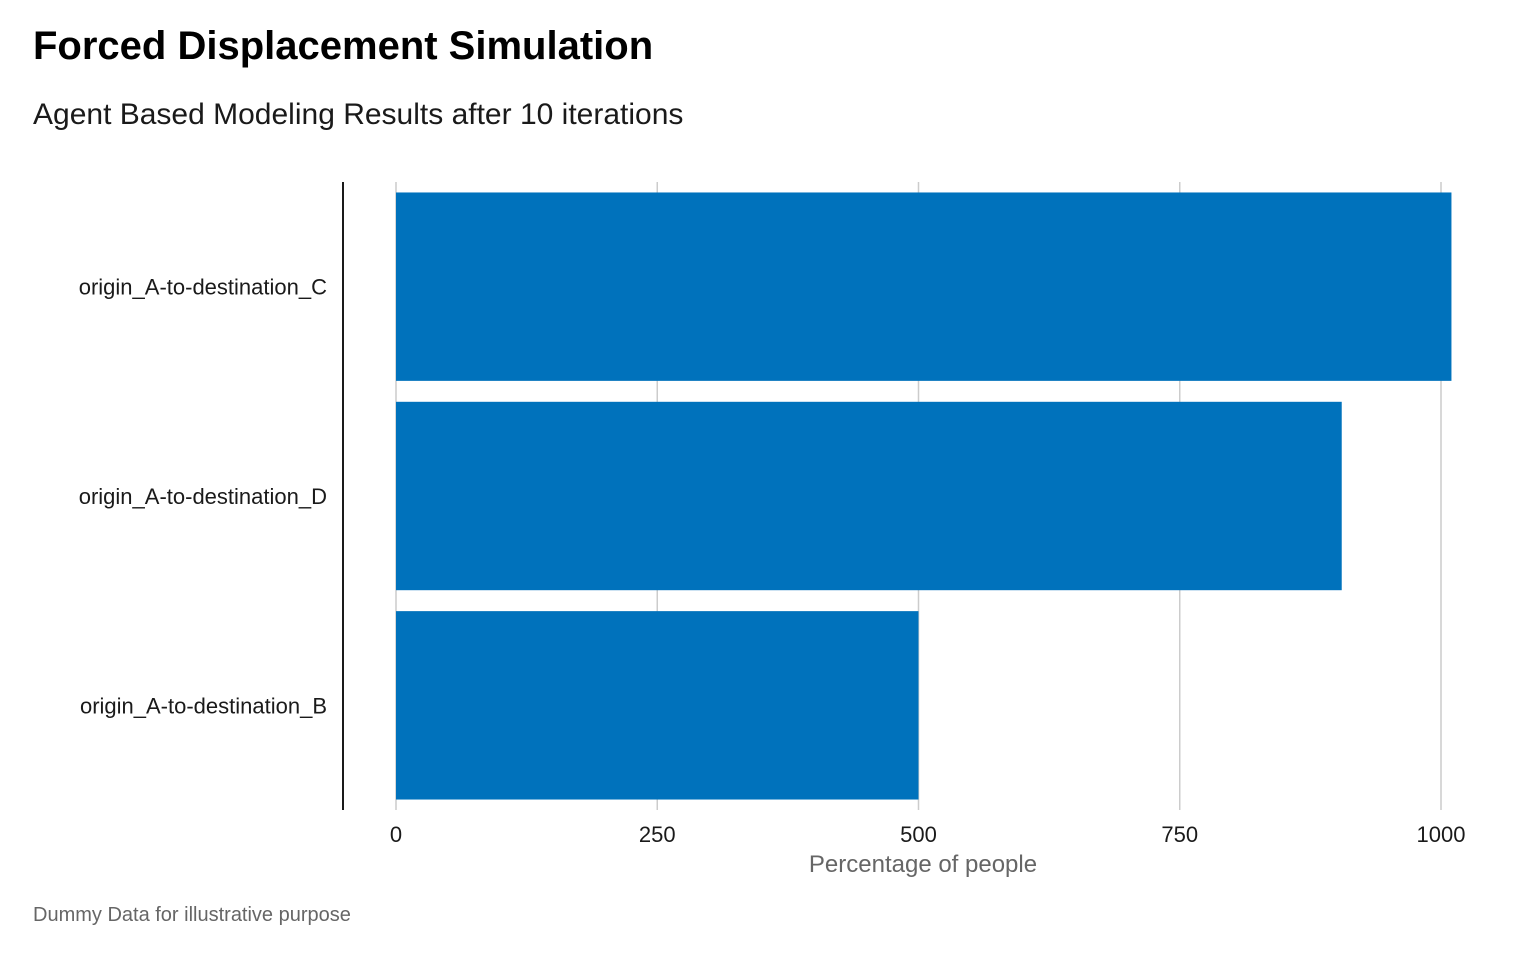  I want to click on category-label: origin_A-to-destination_B, so click(203, 705).